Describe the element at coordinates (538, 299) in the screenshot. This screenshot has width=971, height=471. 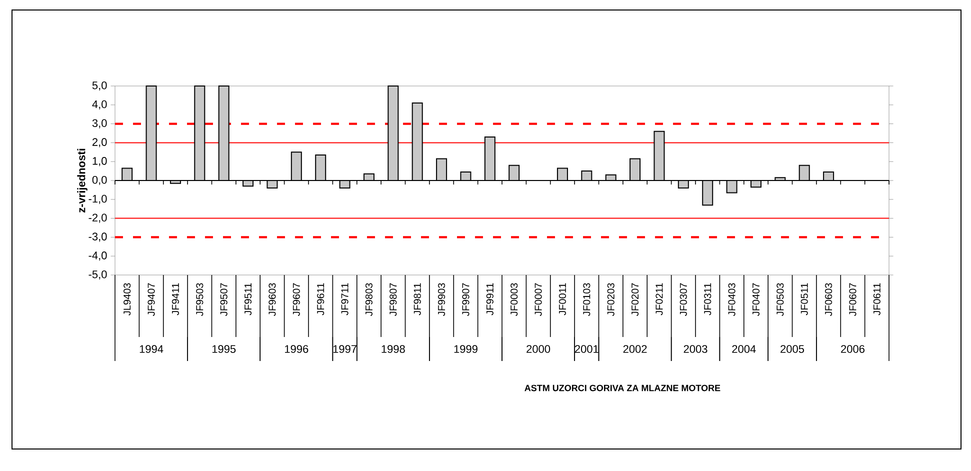
I see `x-tick-label: JF0007` at that location.